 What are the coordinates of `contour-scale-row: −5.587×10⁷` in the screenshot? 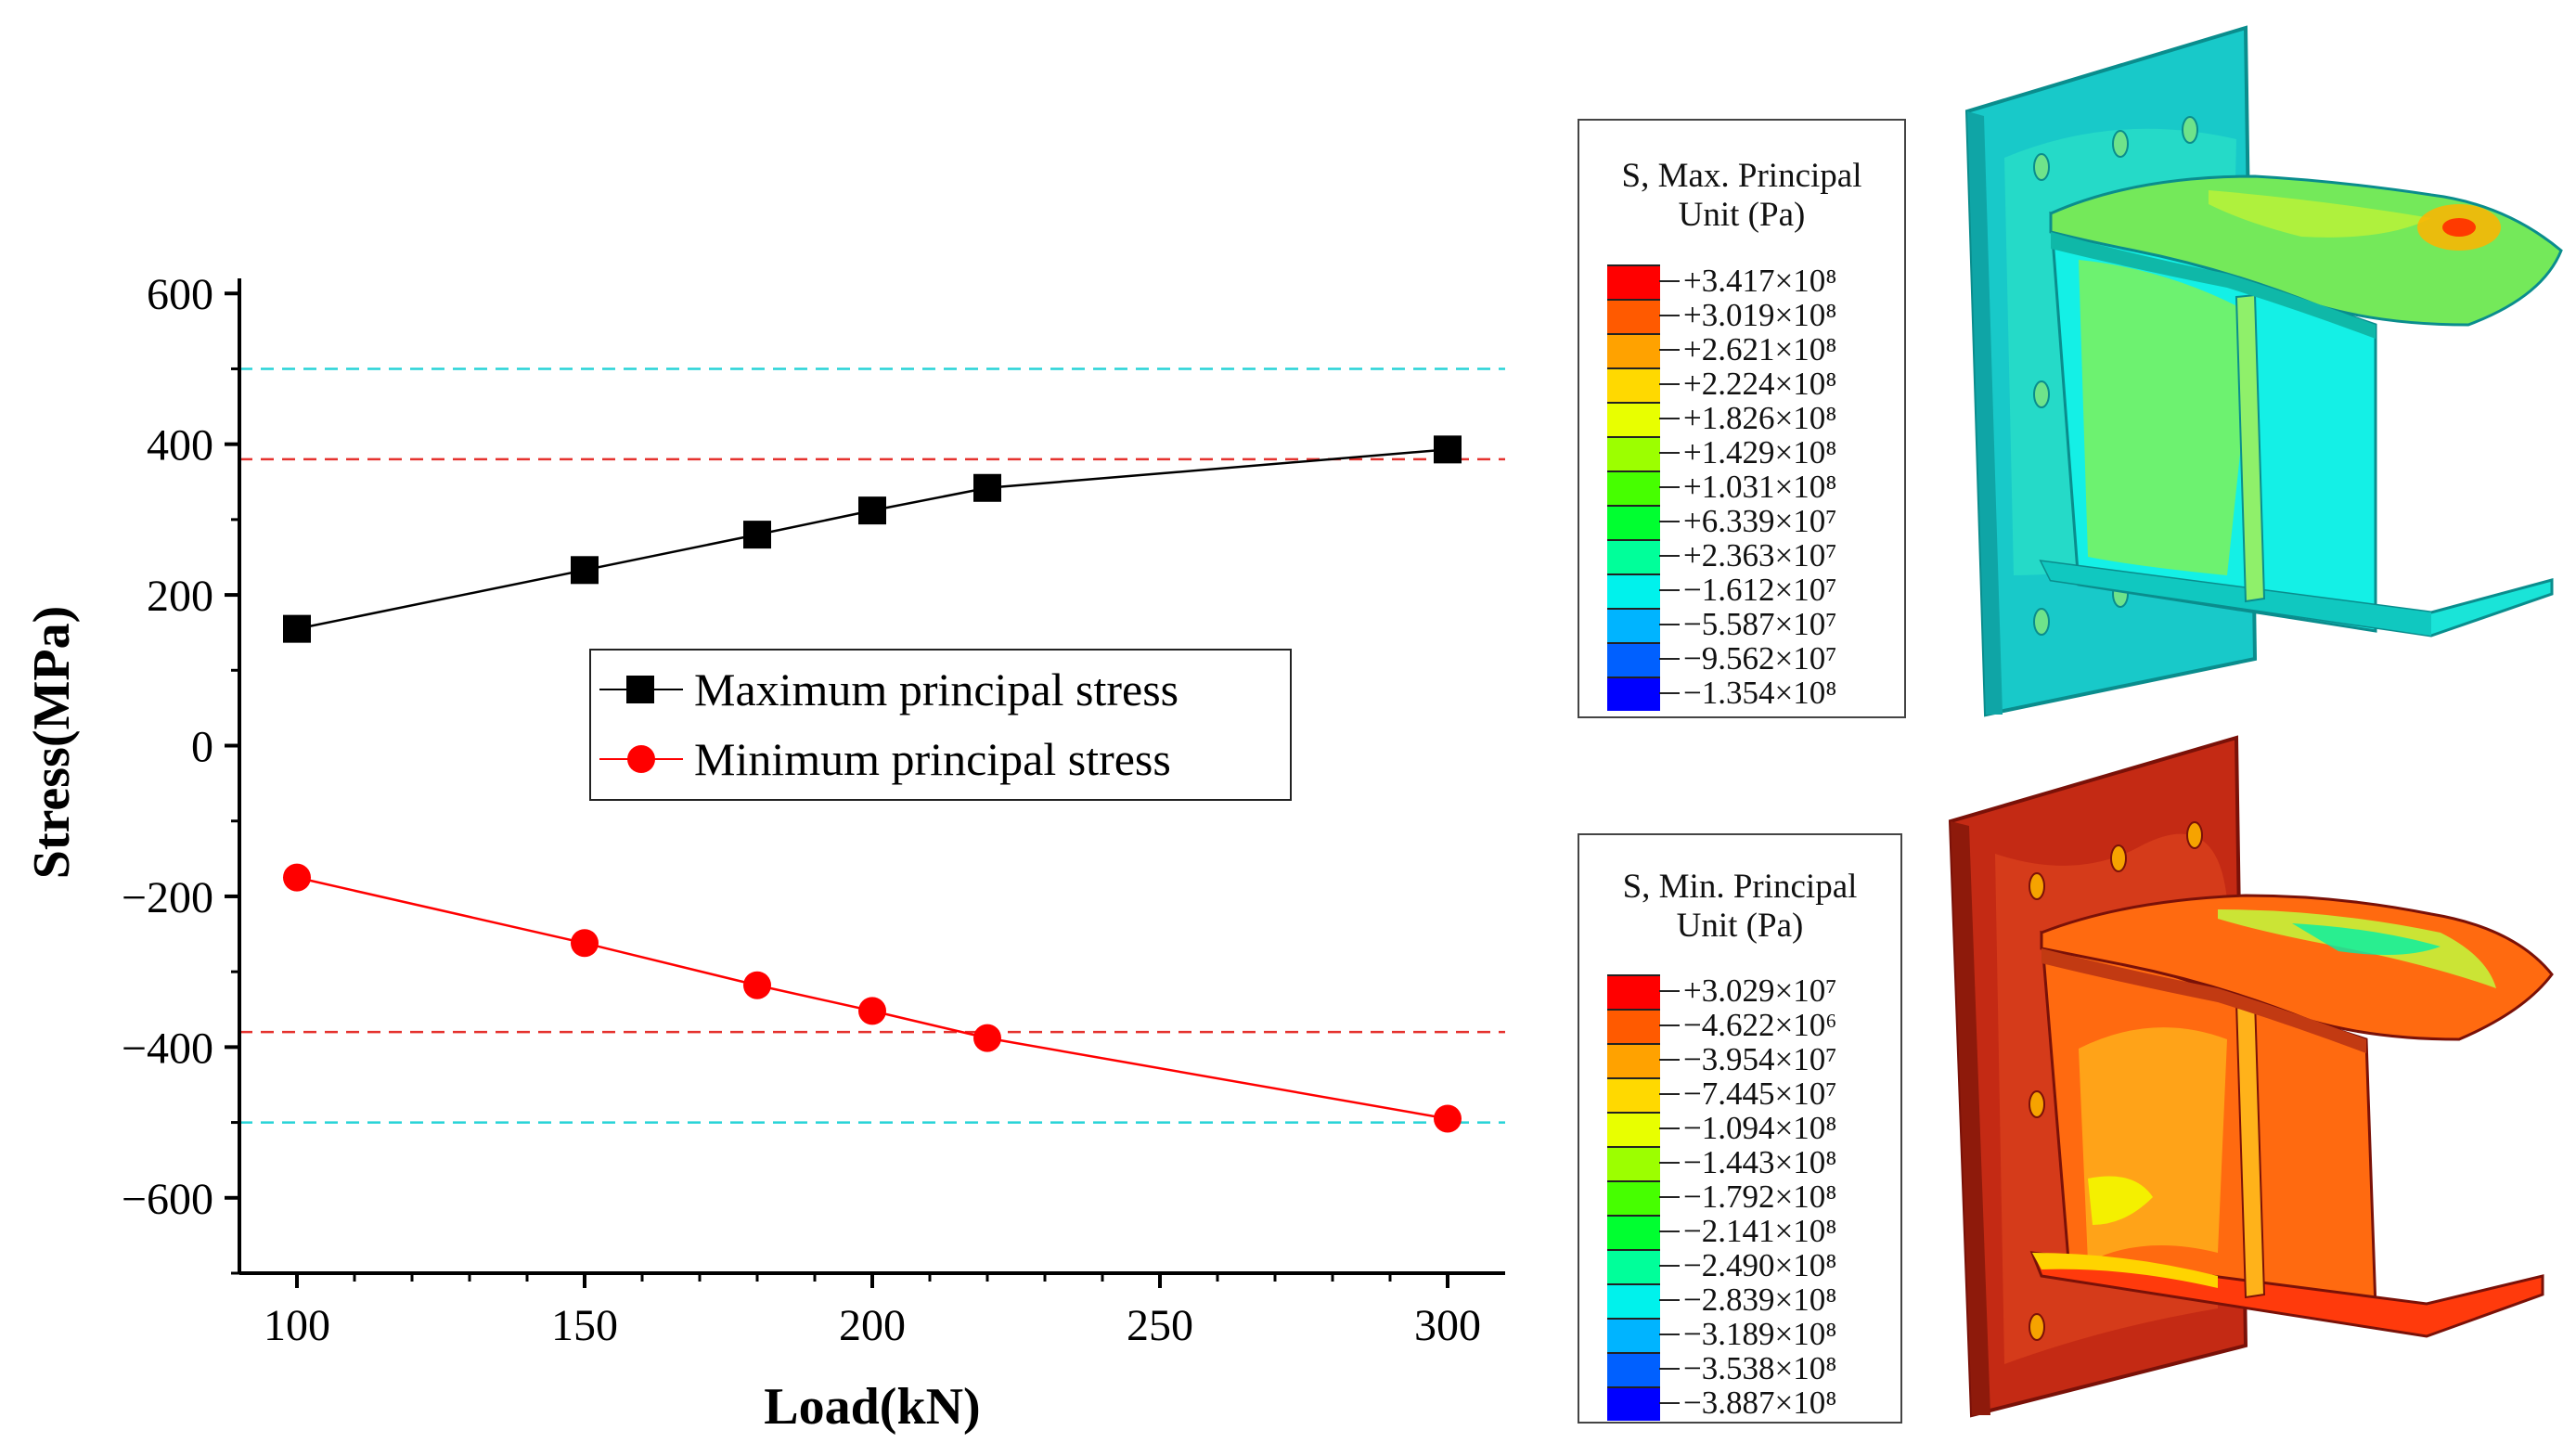 It's located at (1721, 624).